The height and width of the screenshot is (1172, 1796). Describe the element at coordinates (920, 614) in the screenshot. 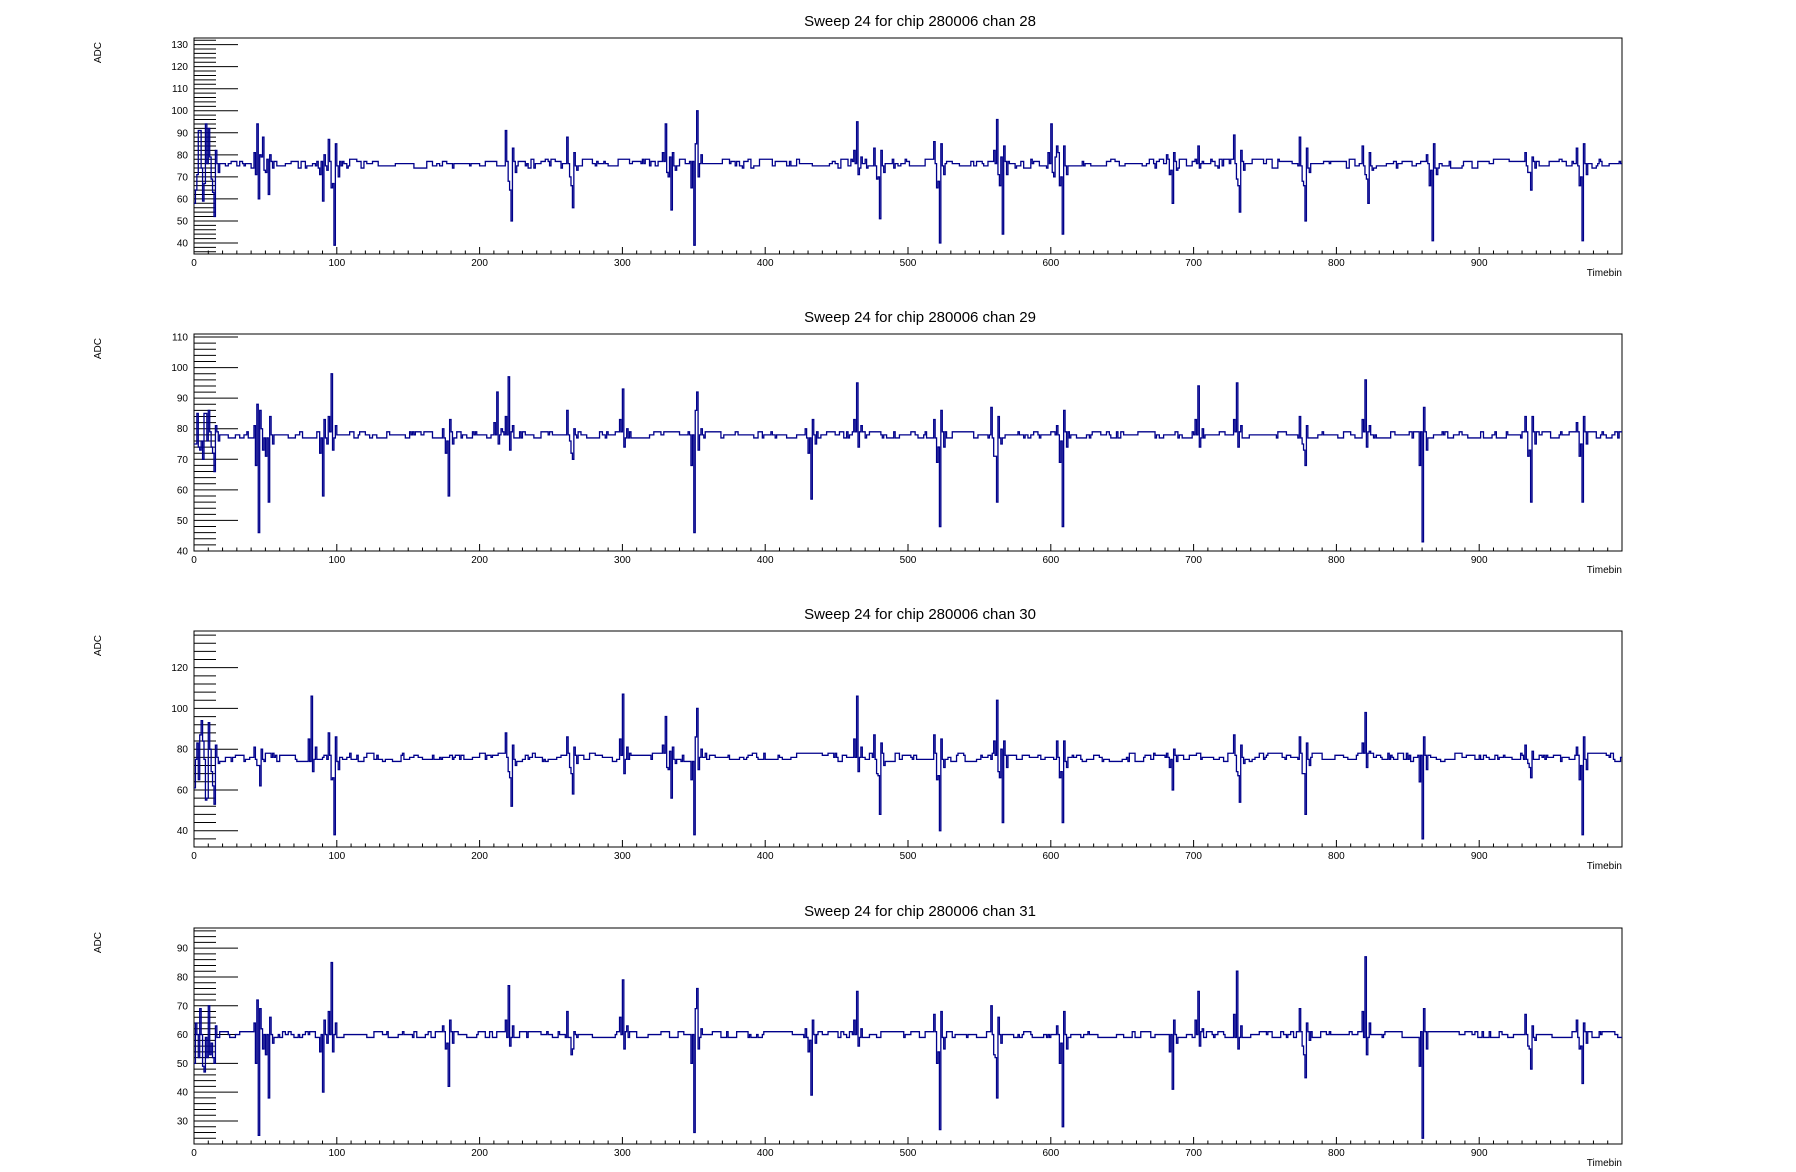

I see `chart-title: Sweep 24 for chip 280006 chan 30` at that location.